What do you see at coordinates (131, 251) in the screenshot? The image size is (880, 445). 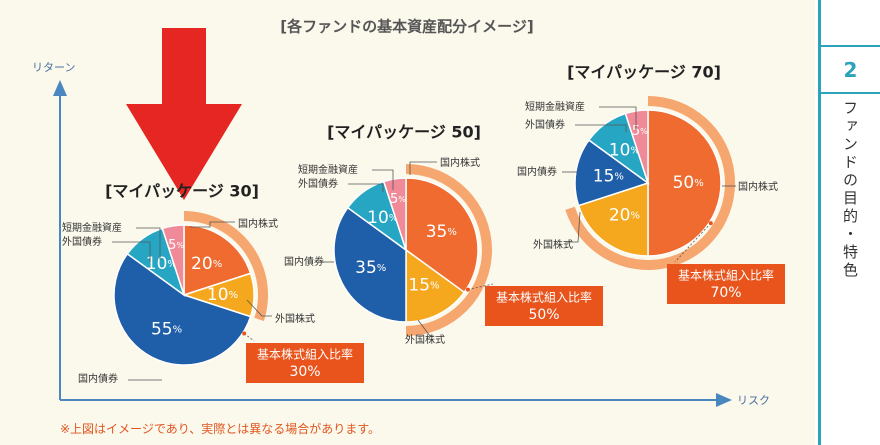 I see `pie1-leader-foreign-bond` at bounding box center [131, 251].